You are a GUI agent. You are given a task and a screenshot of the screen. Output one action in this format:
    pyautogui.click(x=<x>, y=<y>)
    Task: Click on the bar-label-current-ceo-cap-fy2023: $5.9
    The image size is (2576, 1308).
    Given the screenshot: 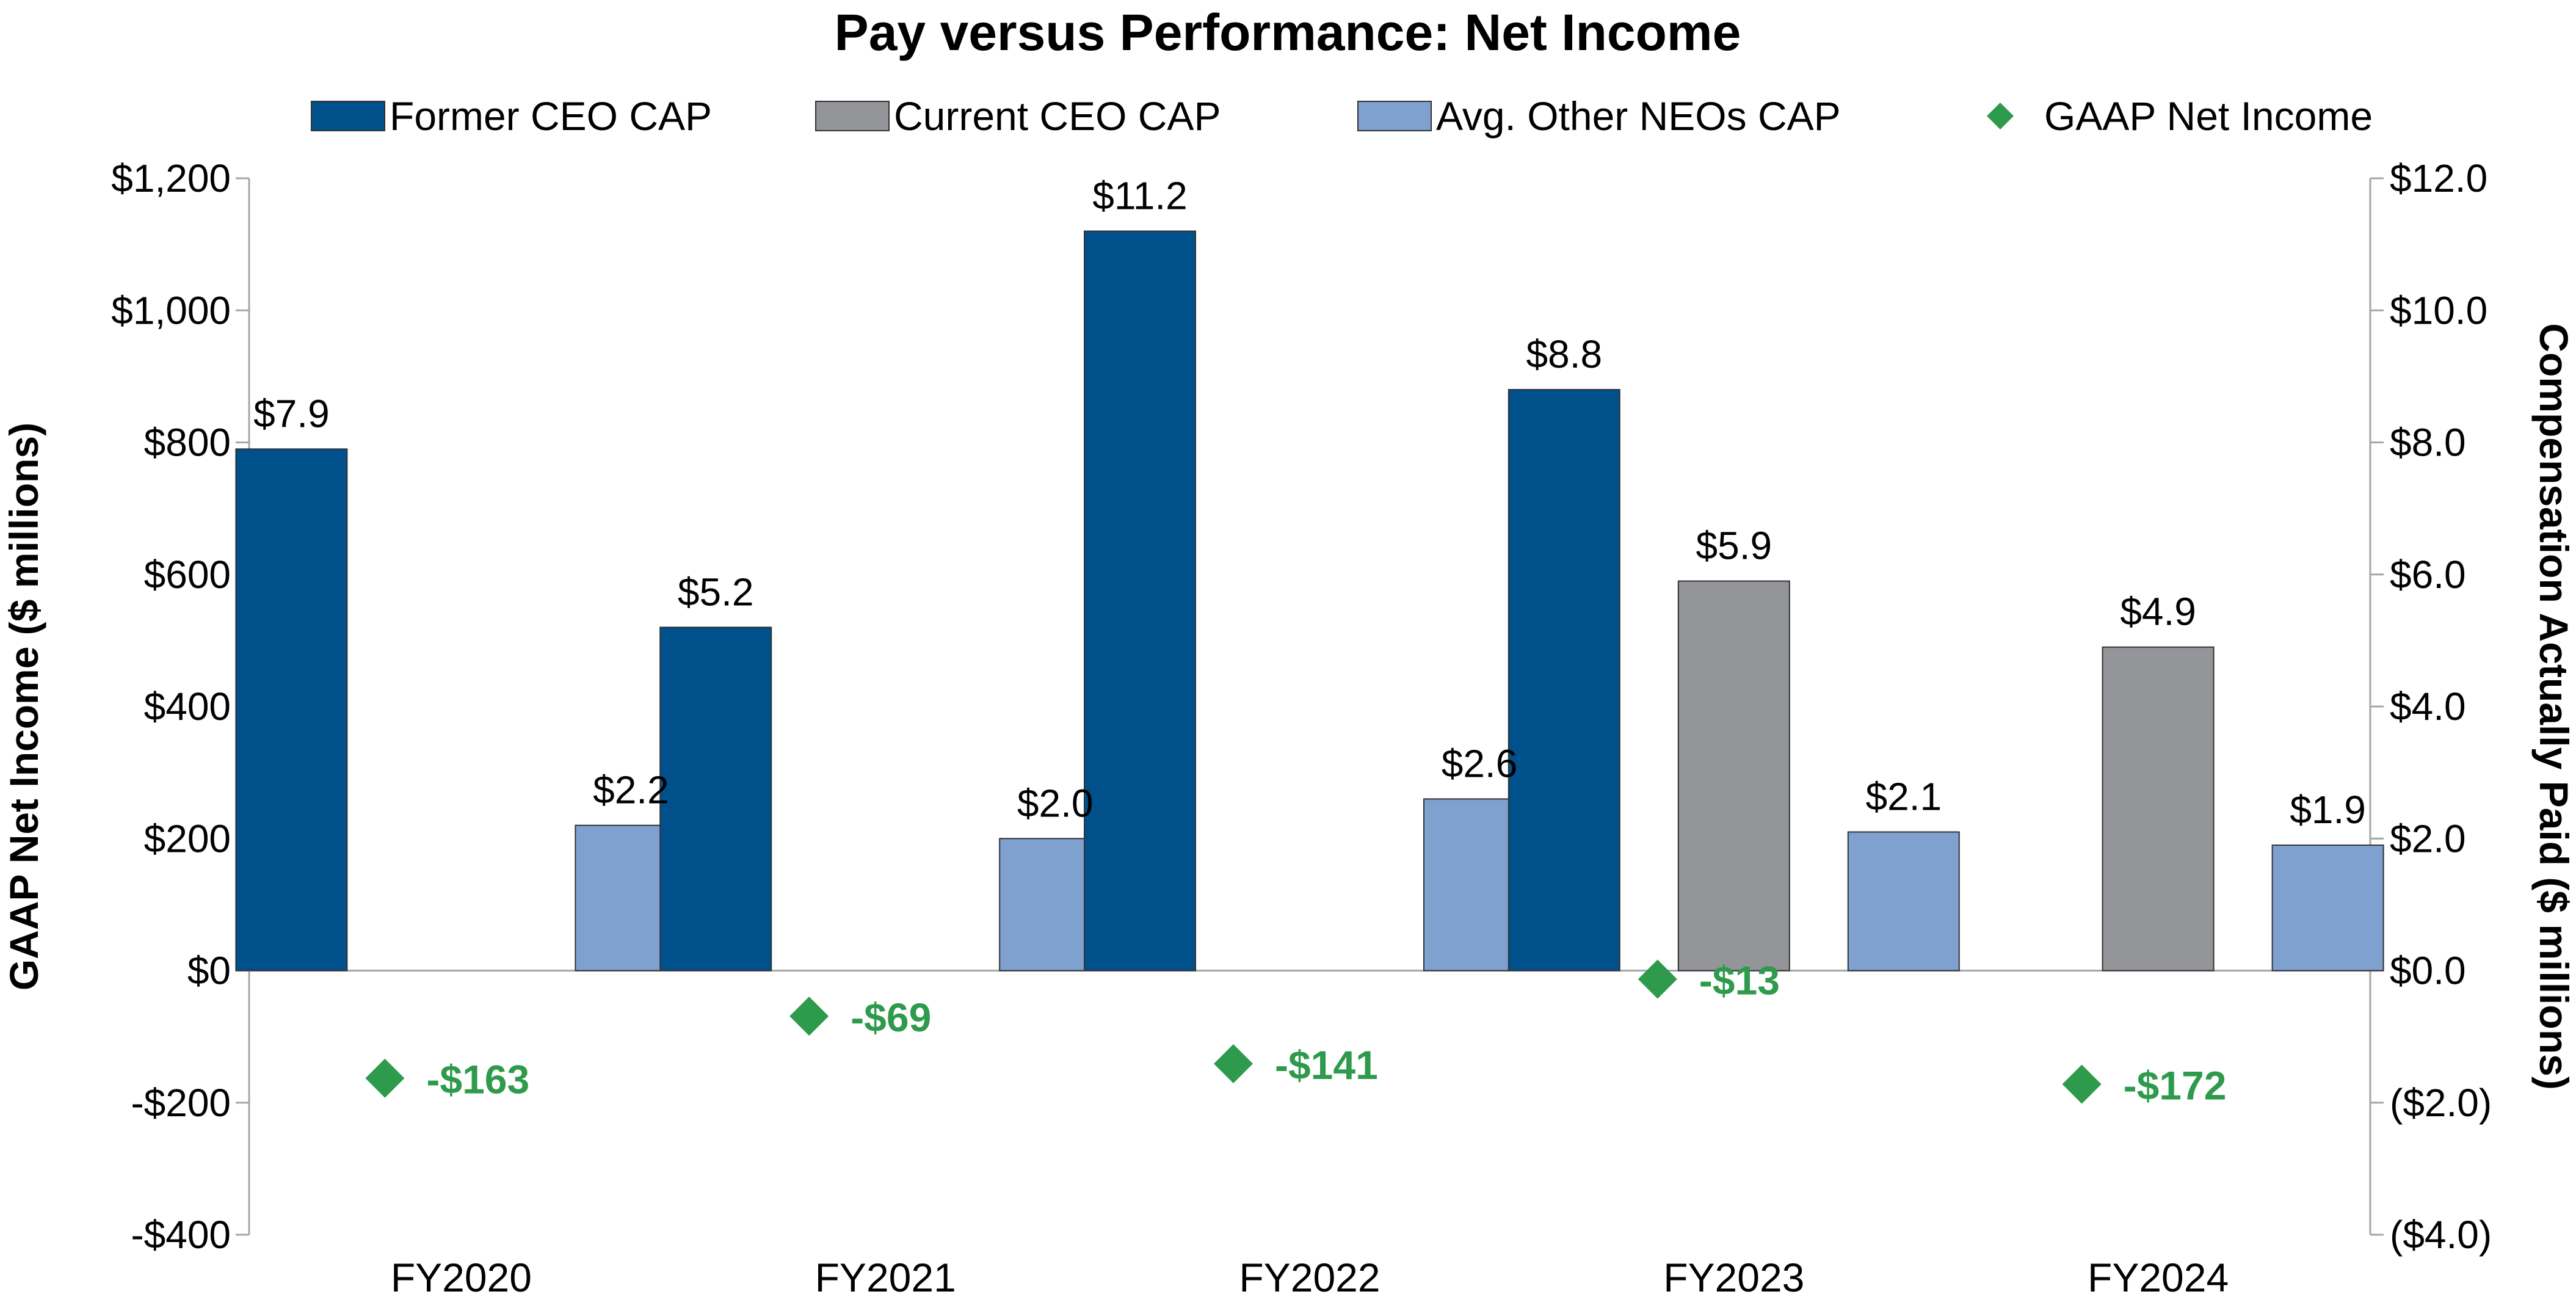 What is the action you would take?
    pyautogui.click(x=1734, y=546)
    